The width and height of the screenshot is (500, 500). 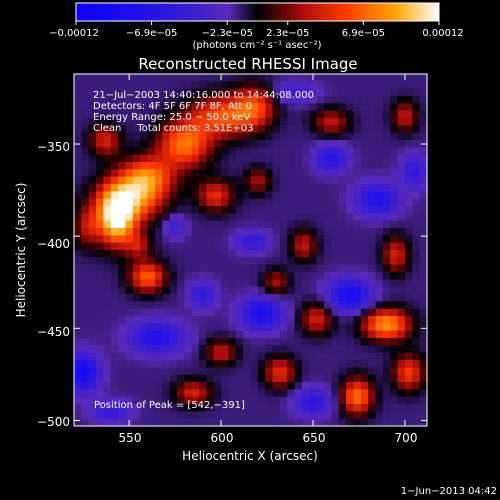 What do you see at coordinates (449, 491) in the screenshot?
I see `footer-timestamp: 1−Jun−2013 04:42` at bounding box center [449, 491].